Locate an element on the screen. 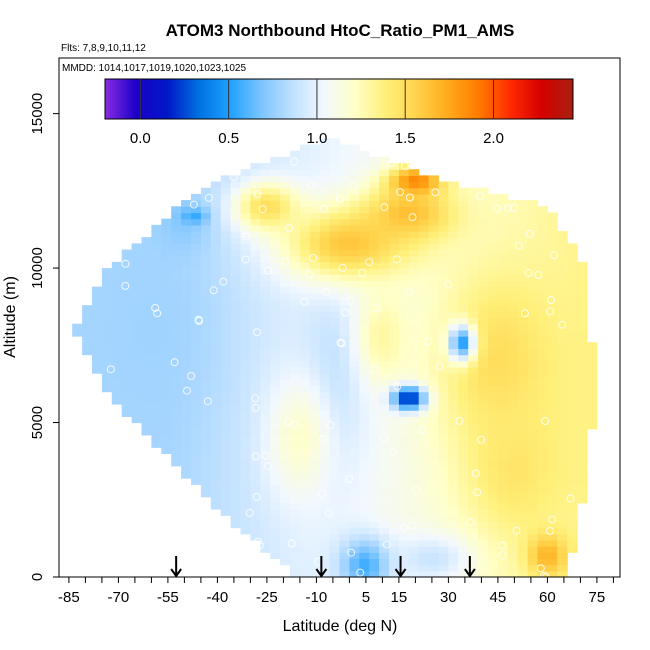 The width and height of the screenshot is (650, 650). colorbar-tick-label: 0.5 is located at coordinates (228, 138).